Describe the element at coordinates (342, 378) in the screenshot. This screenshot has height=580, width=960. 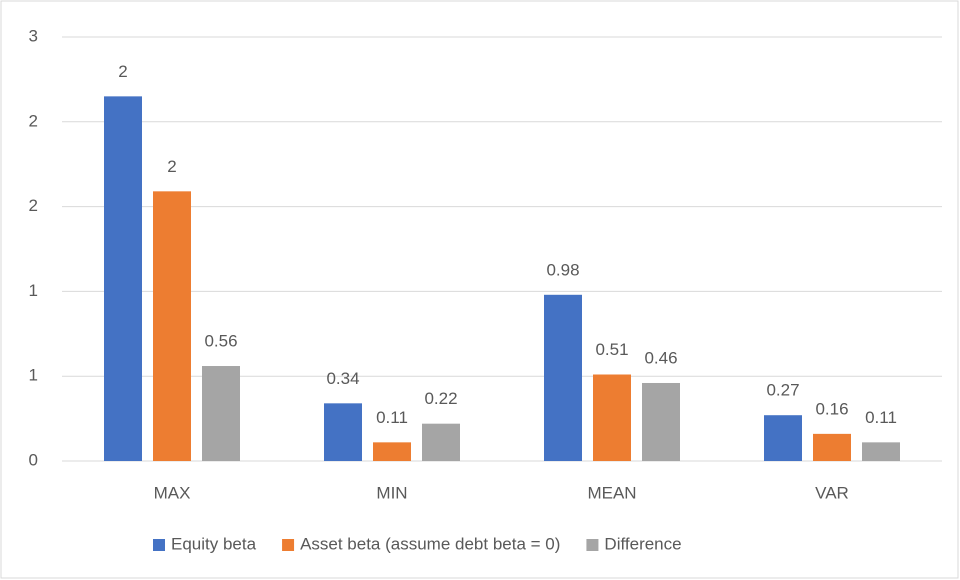
I see `data-label: 0.34` at that location.